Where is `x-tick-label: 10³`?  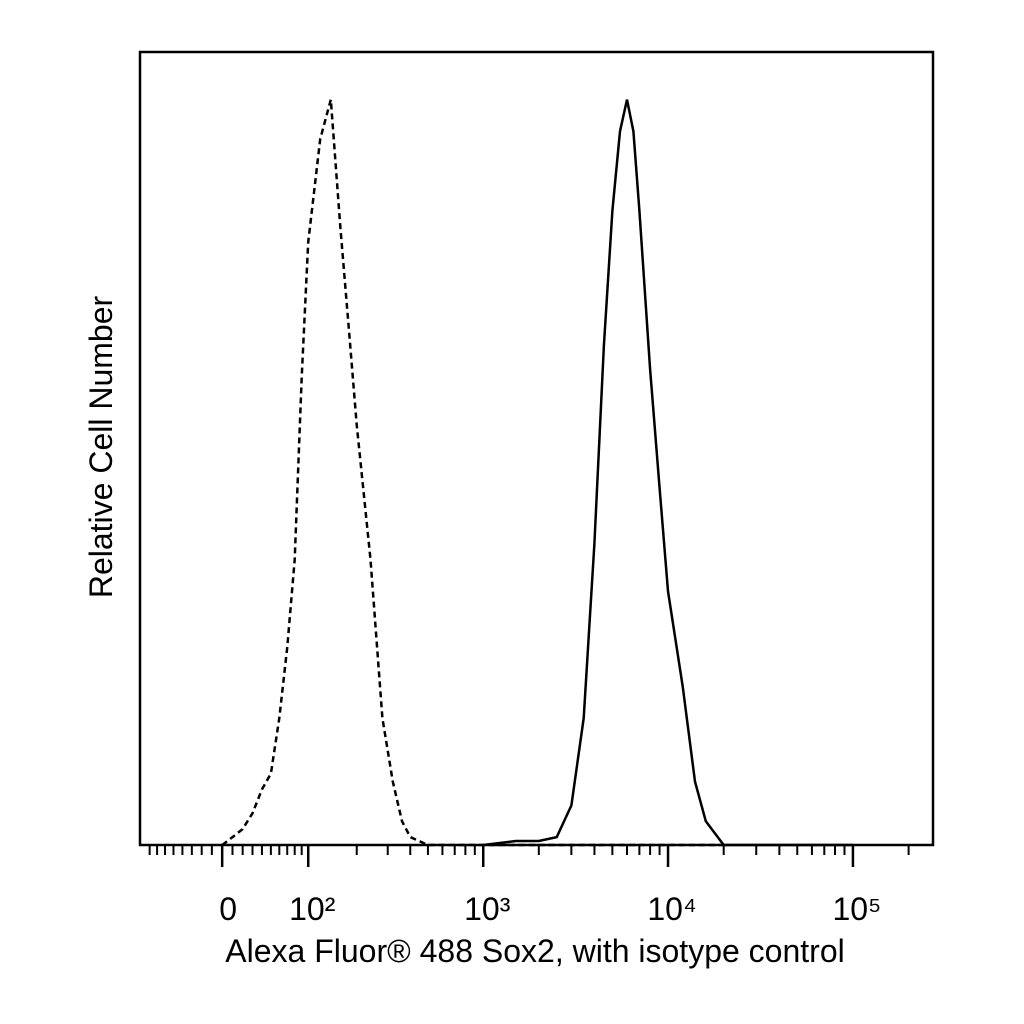
x-tick-label: 10³ is located at coordinates (487, 909).